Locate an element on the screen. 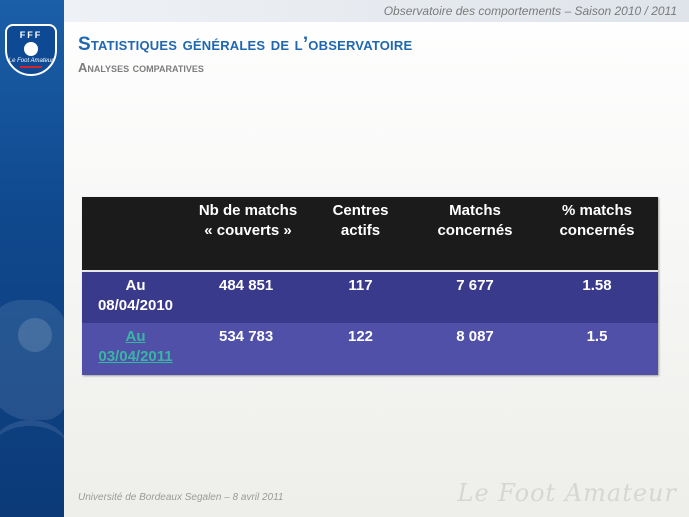 Image resolution: width=689 pixels, height=517 pixels. cell-nb-matchs: 534 783 is located at coordinates (246, 336).